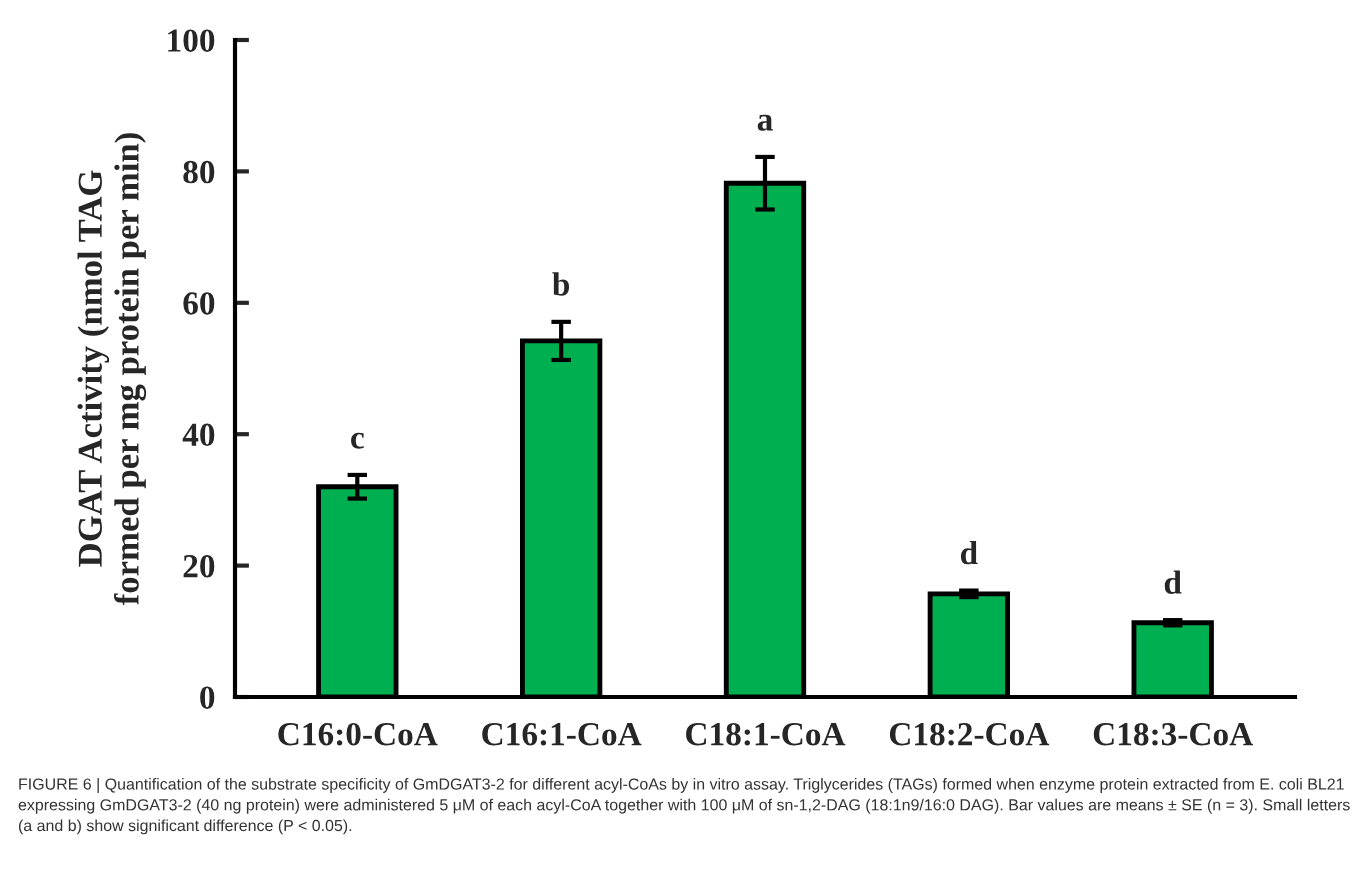  I want to click on y-tick-label: 80, so click(199, 172).